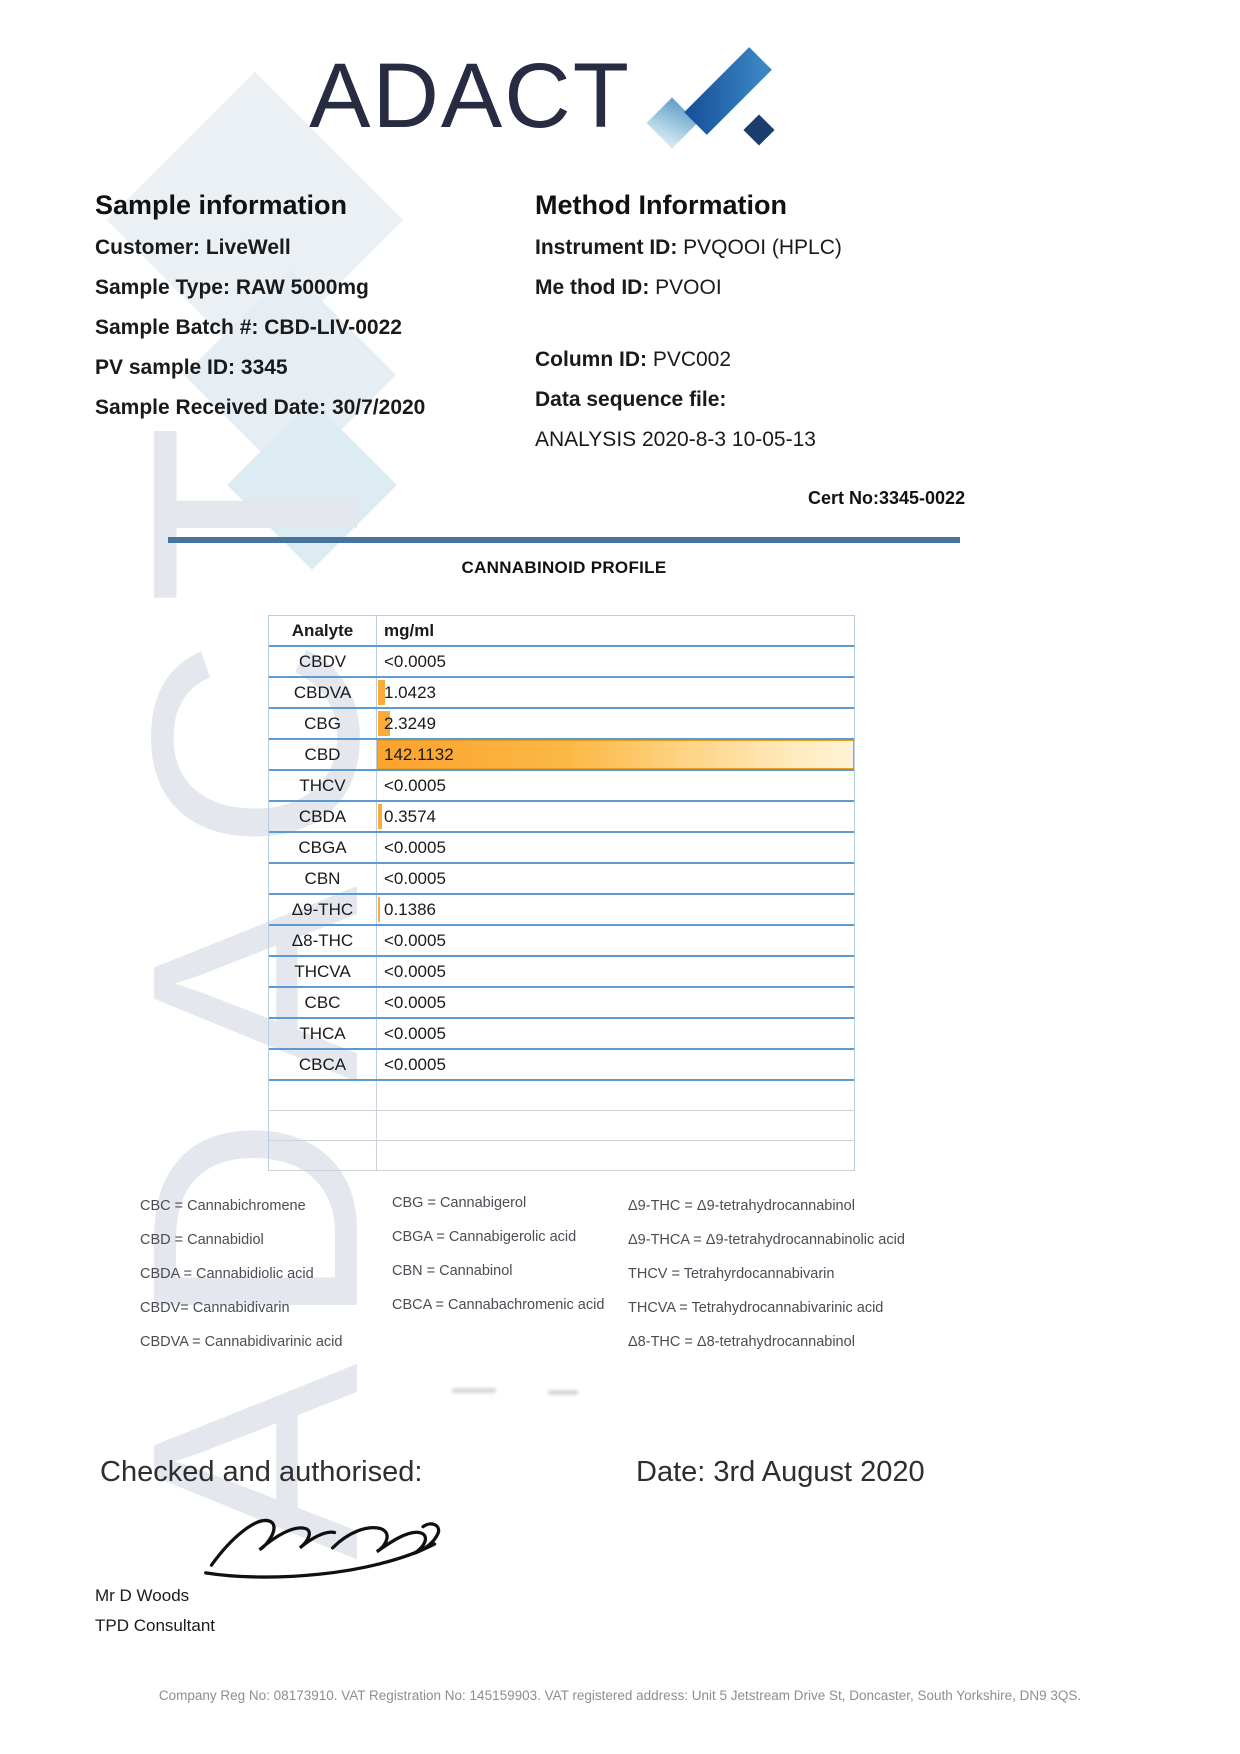 The height and width of the screenshot is (1754, 1240). I want to click on info-line: PV sample ID: 3345, so click(191, 367).